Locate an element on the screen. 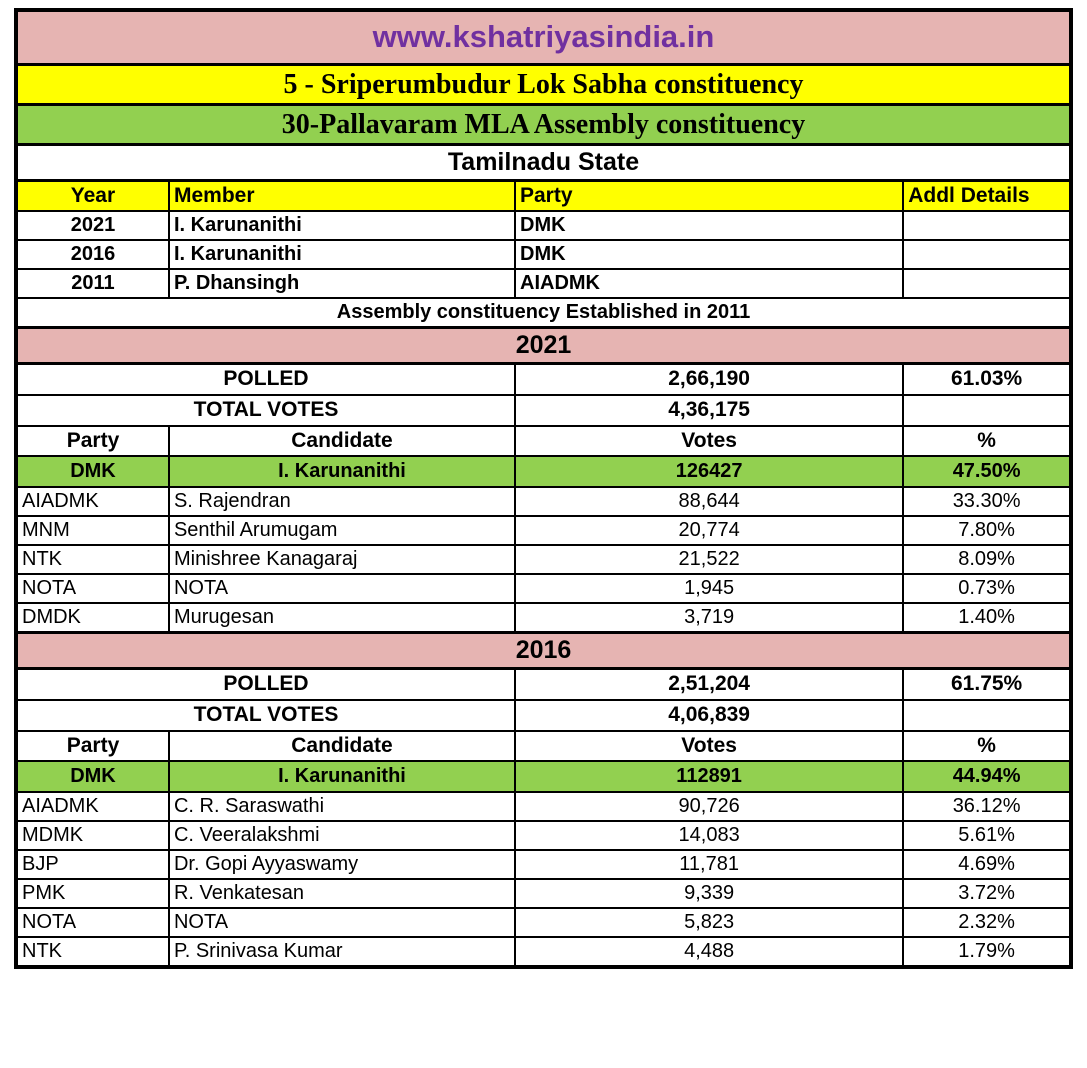 This screenshot has height=1068, width=1087. candidate-name: Senthil Arumugam is located at coordinates (342, 530).